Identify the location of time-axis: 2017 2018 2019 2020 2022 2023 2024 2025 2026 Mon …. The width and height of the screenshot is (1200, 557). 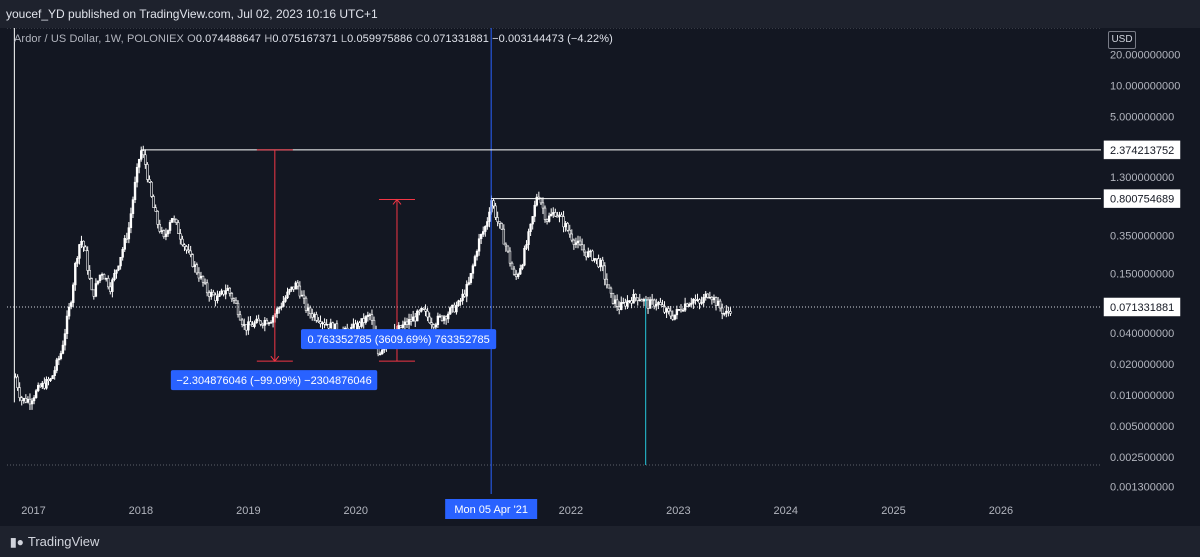
(550, 509).